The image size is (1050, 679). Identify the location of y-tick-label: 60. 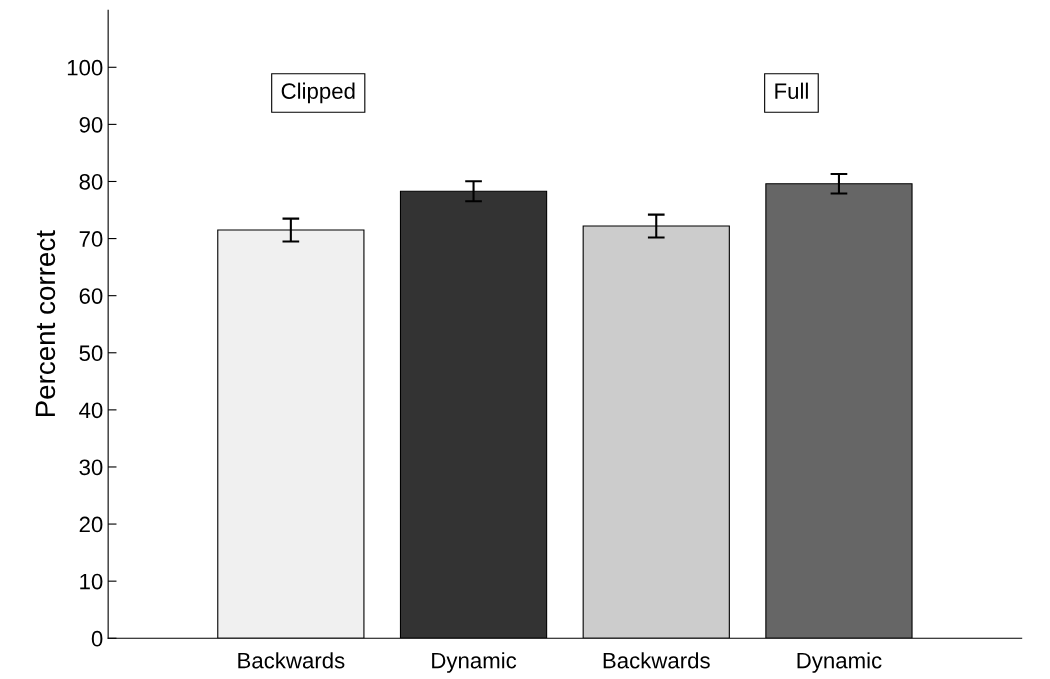
(91, 296).